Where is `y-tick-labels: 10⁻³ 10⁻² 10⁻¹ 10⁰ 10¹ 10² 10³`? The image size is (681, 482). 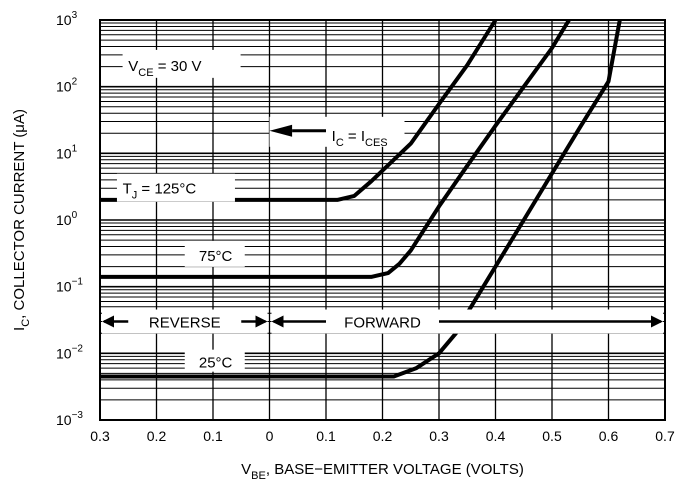
y-tick-labels: 10⁻³ 10⁻² 10⁻¹ 10⁰ 10¹ 10² 10³ is located at coordinates (69, 219).